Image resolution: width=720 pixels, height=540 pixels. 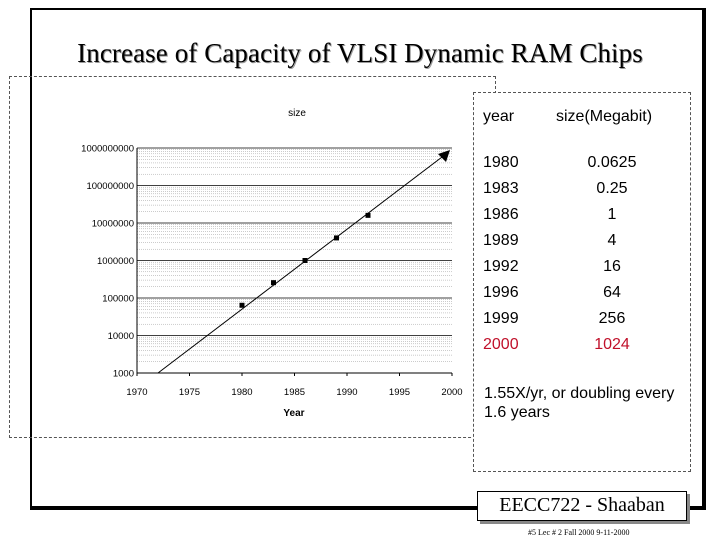 What do you see at coordinates (612, 318) in the screenshot?
I see `table-size-cell: 256` at bounding box center [612, 318].